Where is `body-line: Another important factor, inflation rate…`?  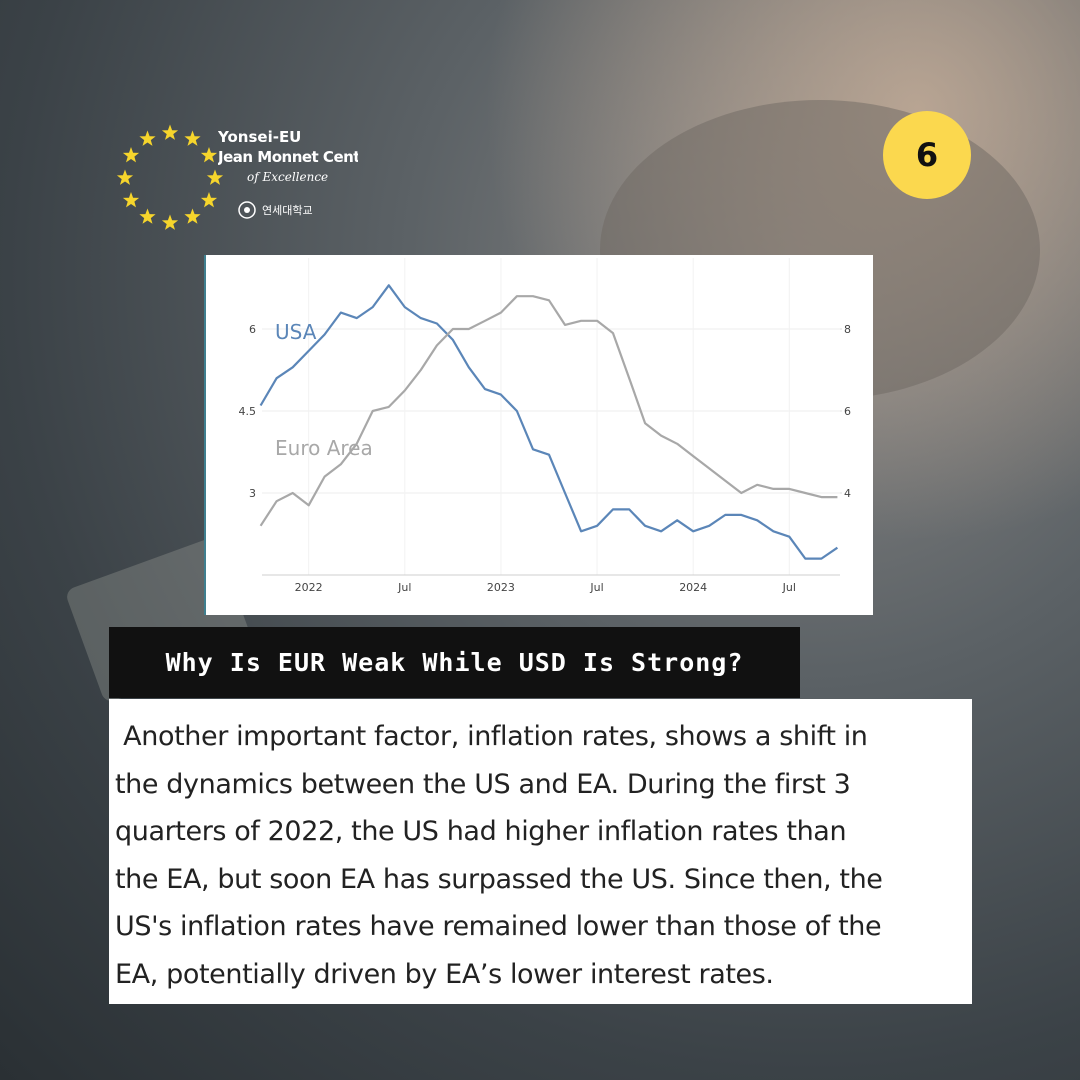
body-line: Another important factor, inflation rate… is located at coordinates (491, 736).